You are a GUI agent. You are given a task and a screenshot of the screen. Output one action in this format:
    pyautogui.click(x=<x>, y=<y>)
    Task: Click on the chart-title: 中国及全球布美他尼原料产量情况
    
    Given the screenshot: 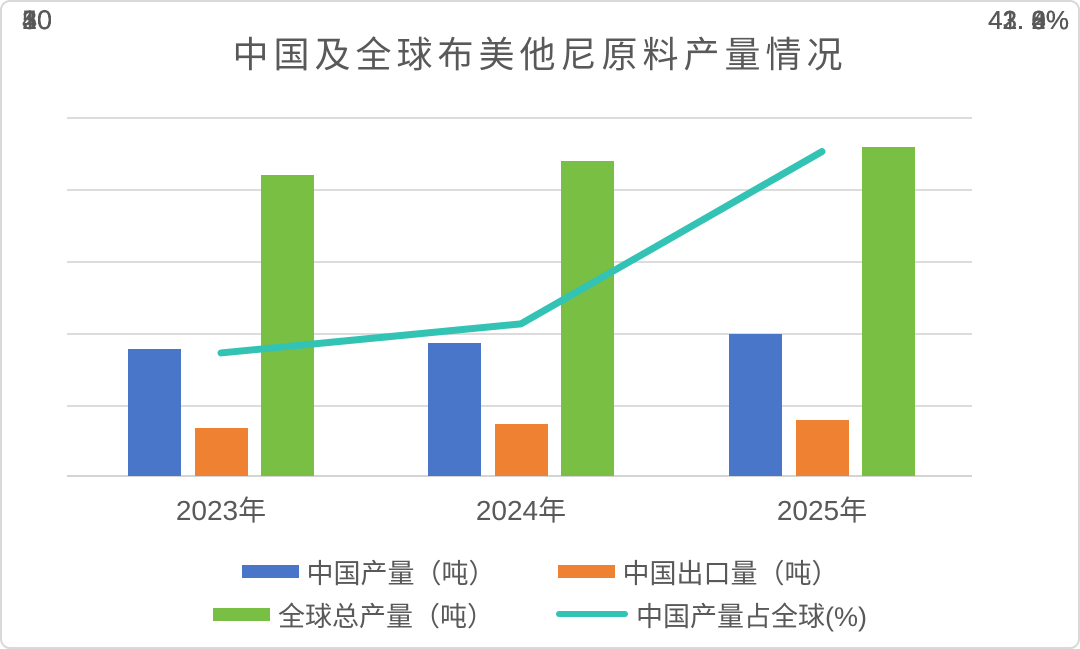 What is the action you would take?
    pyautogui.click(x=540, y=54)
    